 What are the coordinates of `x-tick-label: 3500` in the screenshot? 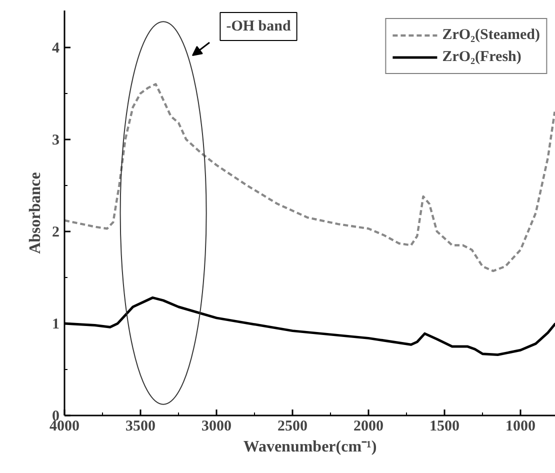 It's located at (141, 426).